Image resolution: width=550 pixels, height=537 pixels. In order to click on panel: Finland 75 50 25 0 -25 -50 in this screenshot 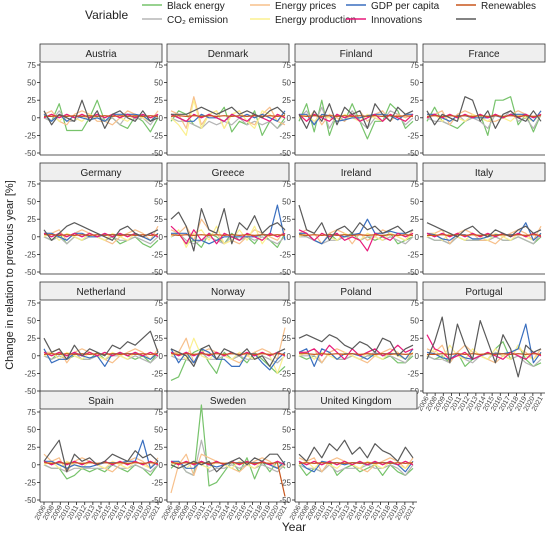, I will do `click(348, 100)`.